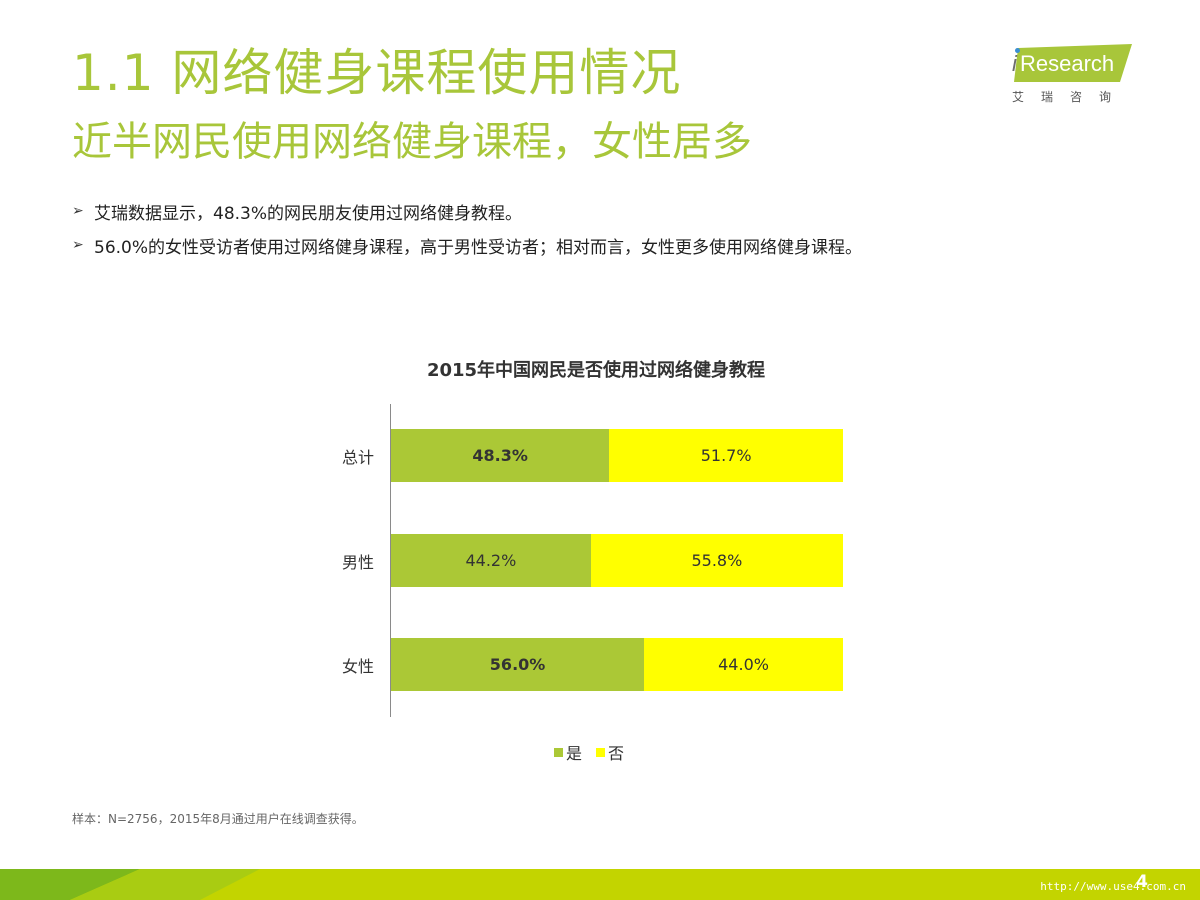 This screenshot has width=1200, height=900. I want to click on chart-legend: 是 否, so click(596, 752).